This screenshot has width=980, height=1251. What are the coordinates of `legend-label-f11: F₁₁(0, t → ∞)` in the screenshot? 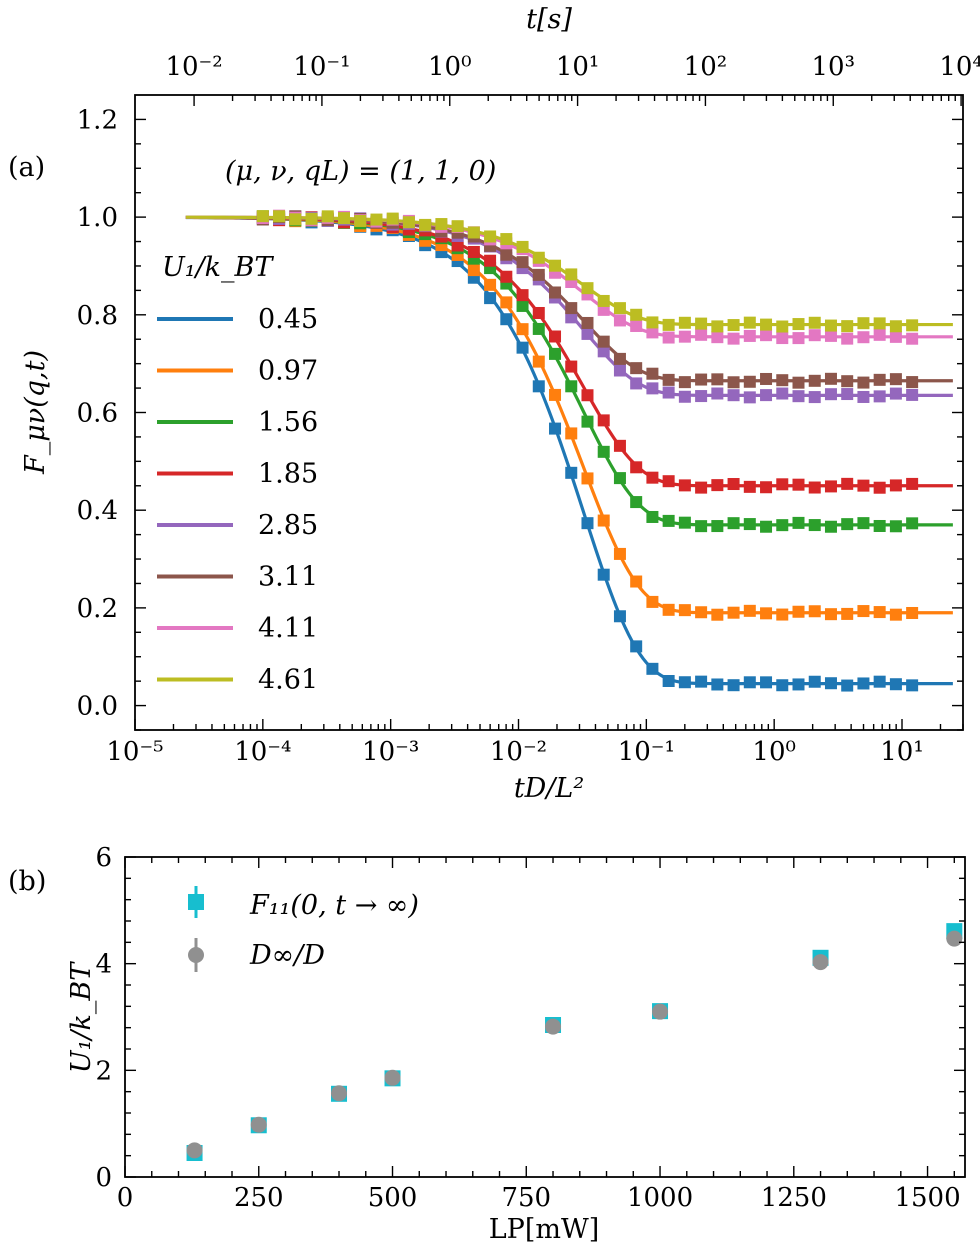 It's located at (334, 905).